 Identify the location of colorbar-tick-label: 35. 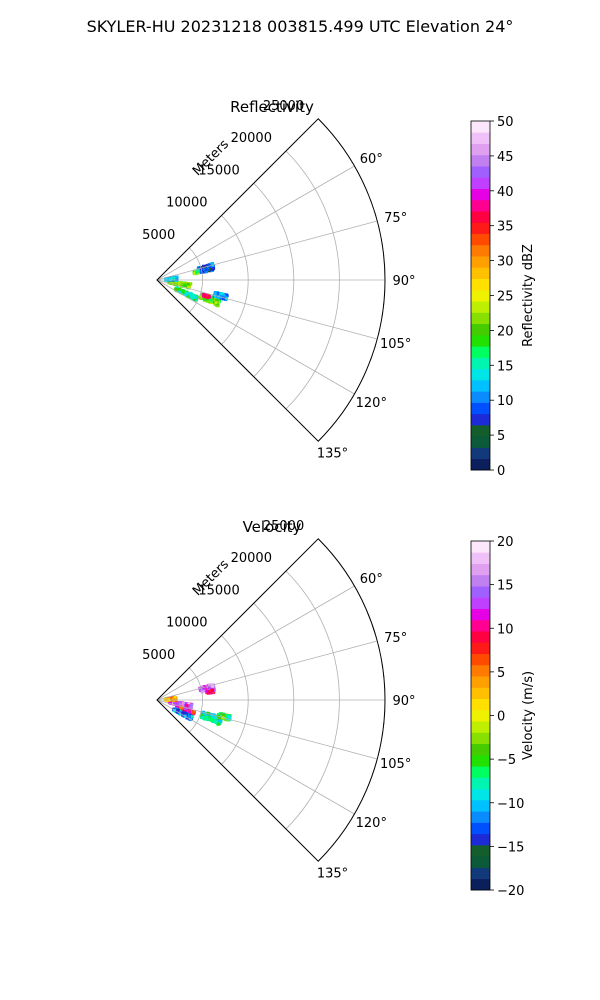
(505, 227).